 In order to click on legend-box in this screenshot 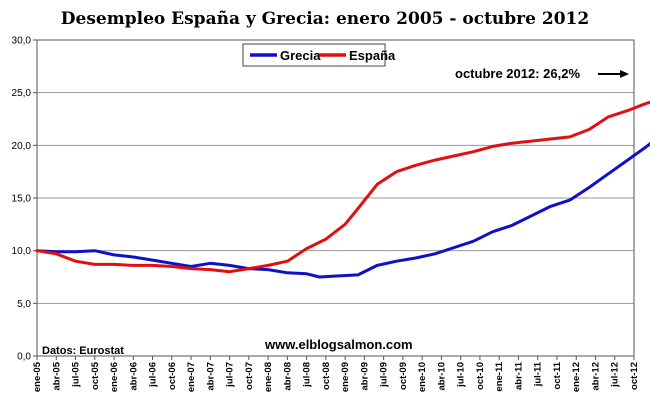, I will do `click(314, 55)`.